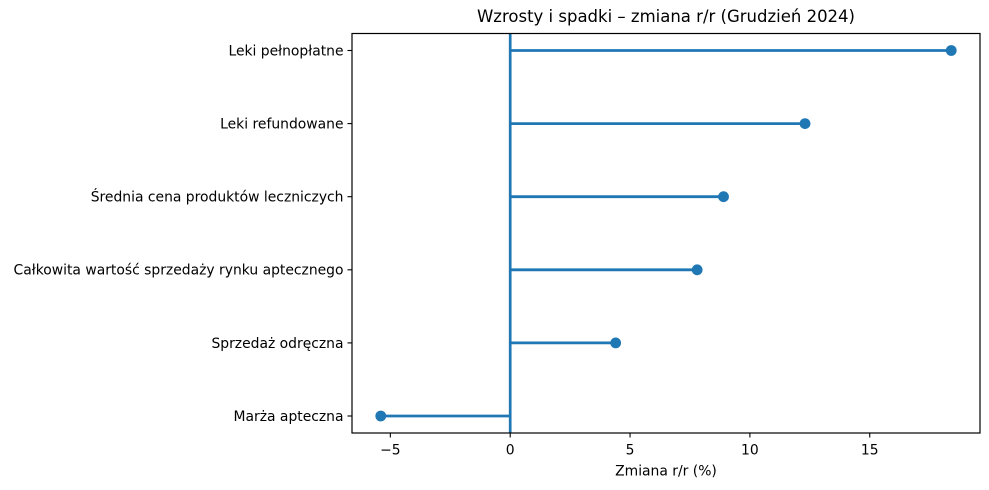 This screenshot has height=490, width=989. Describe the element at coordinates (870, 451) in the screenshot. I see `x-tick-label: 15` at that location.